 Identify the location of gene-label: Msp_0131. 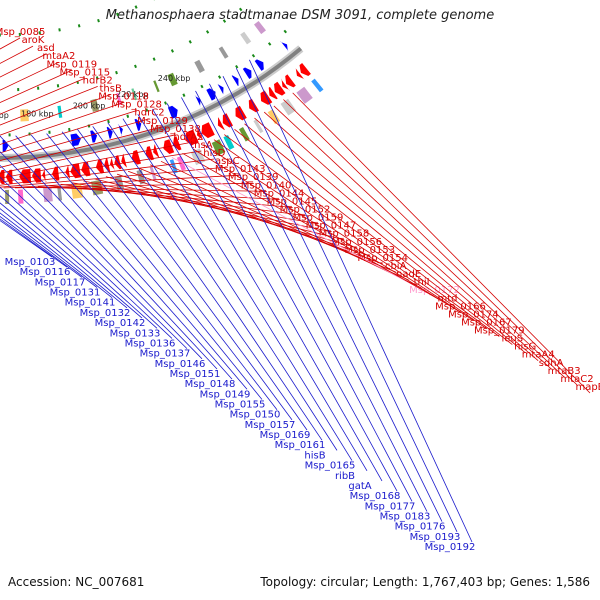
(75, 293).